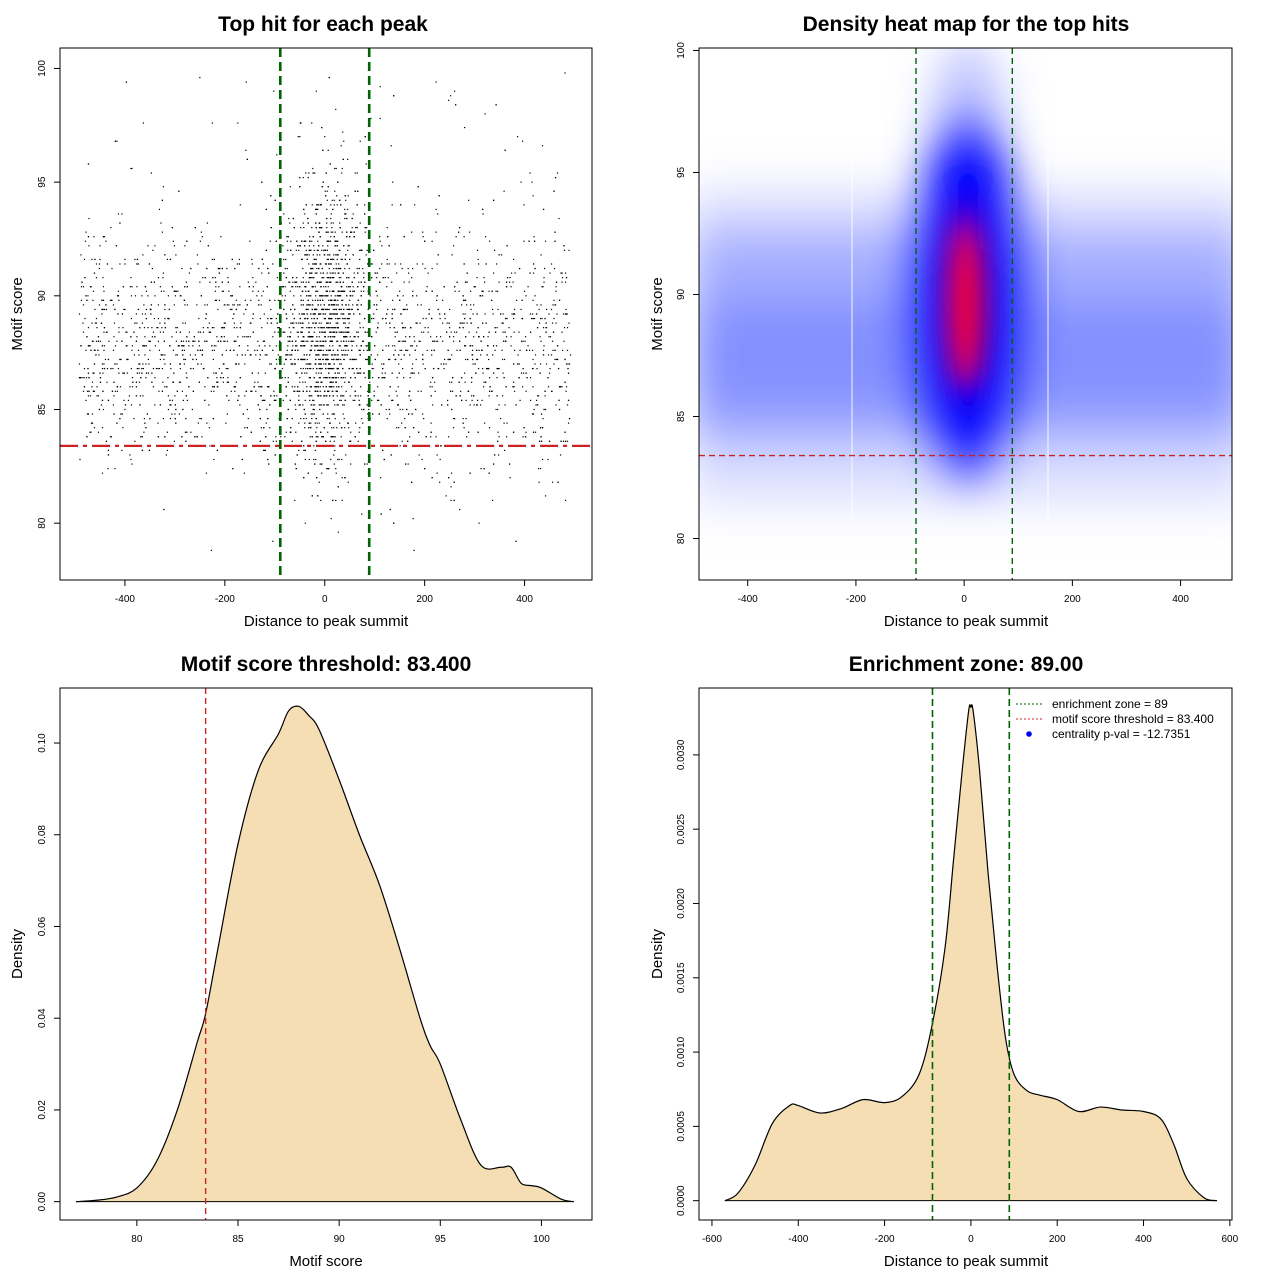  I want to click on scatter-x-tick-label: -400, so click(125, 599).